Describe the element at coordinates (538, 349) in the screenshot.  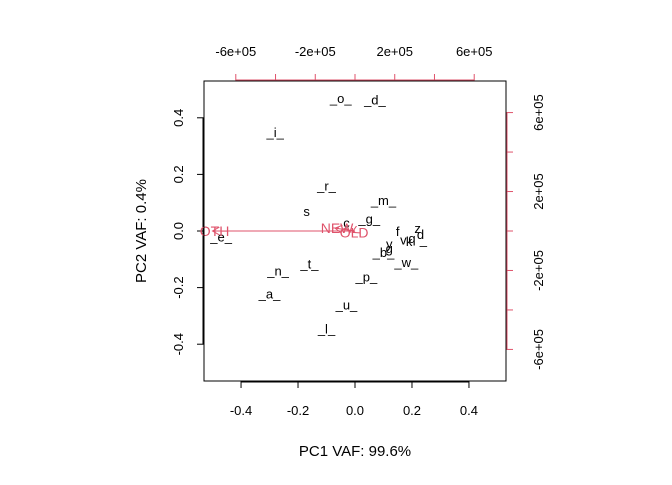
I see `right-tick-label: -6e+05` at that location.